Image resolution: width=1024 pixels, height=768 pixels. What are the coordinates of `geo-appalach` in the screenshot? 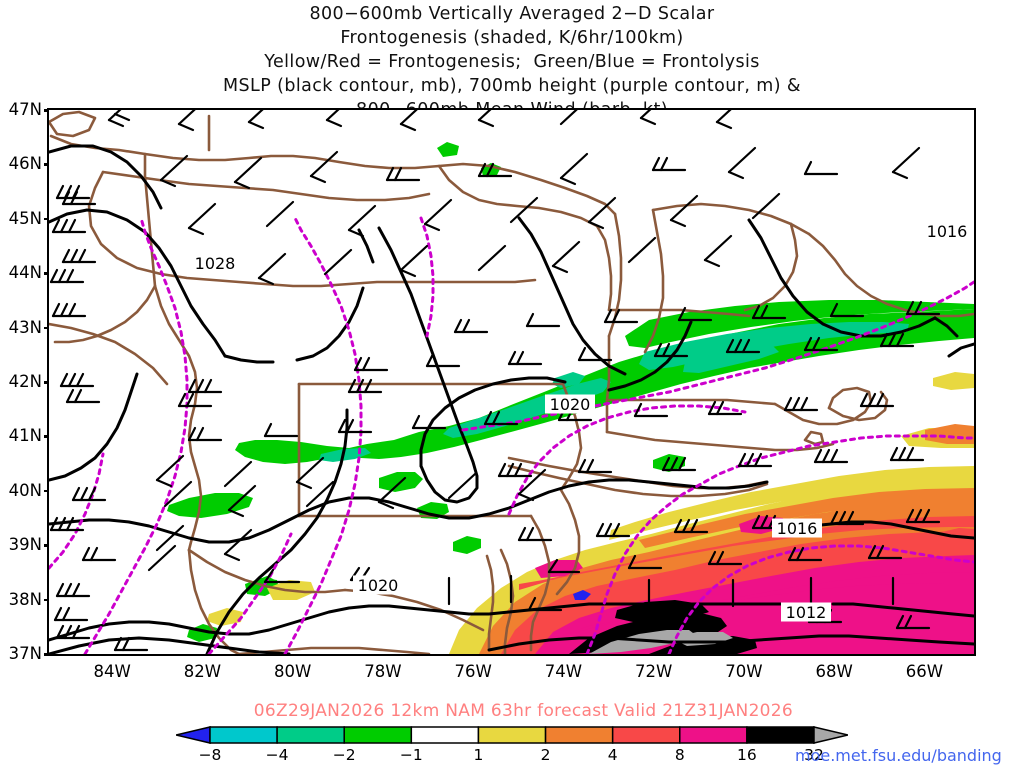 It's located at (109, 354).